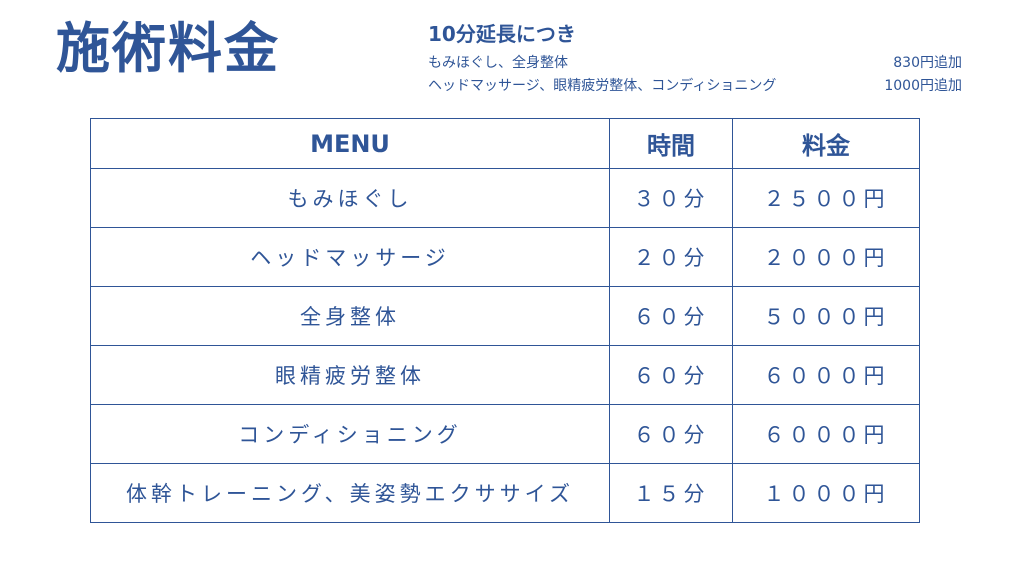  I want to click on extension-line: もみほぐし、全身整体 830円追加, so click(695, 63).